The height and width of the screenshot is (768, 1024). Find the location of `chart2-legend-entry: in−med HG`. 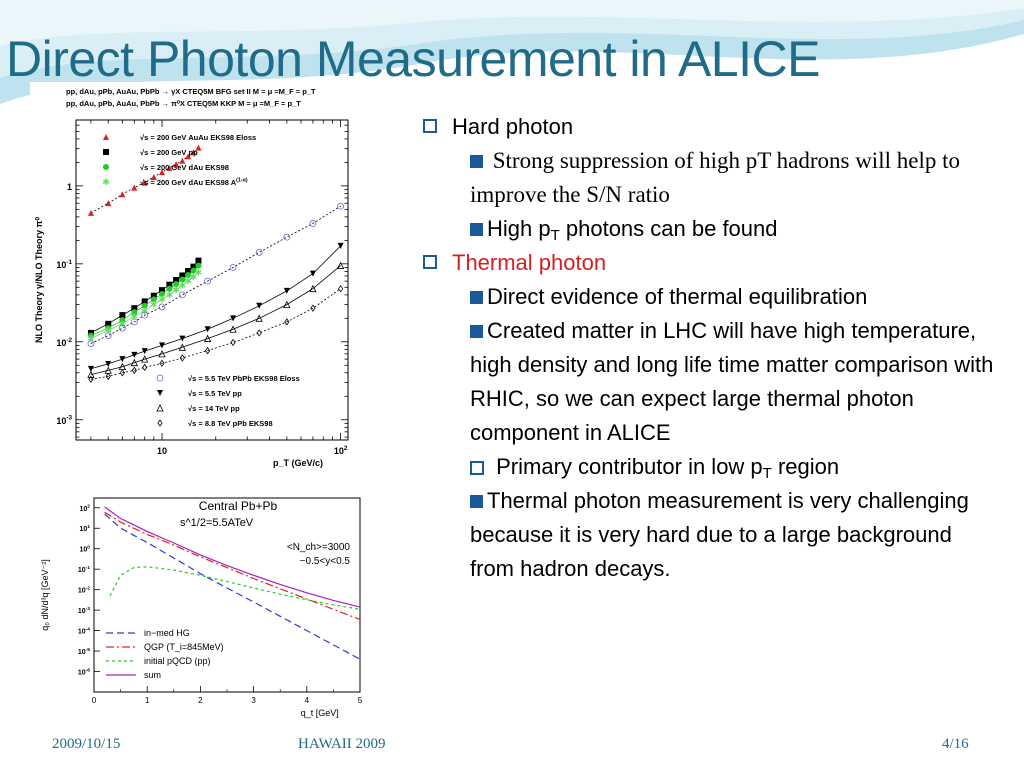

chart2-legend-entry: in−med HG is located at coordinates (167, 633).